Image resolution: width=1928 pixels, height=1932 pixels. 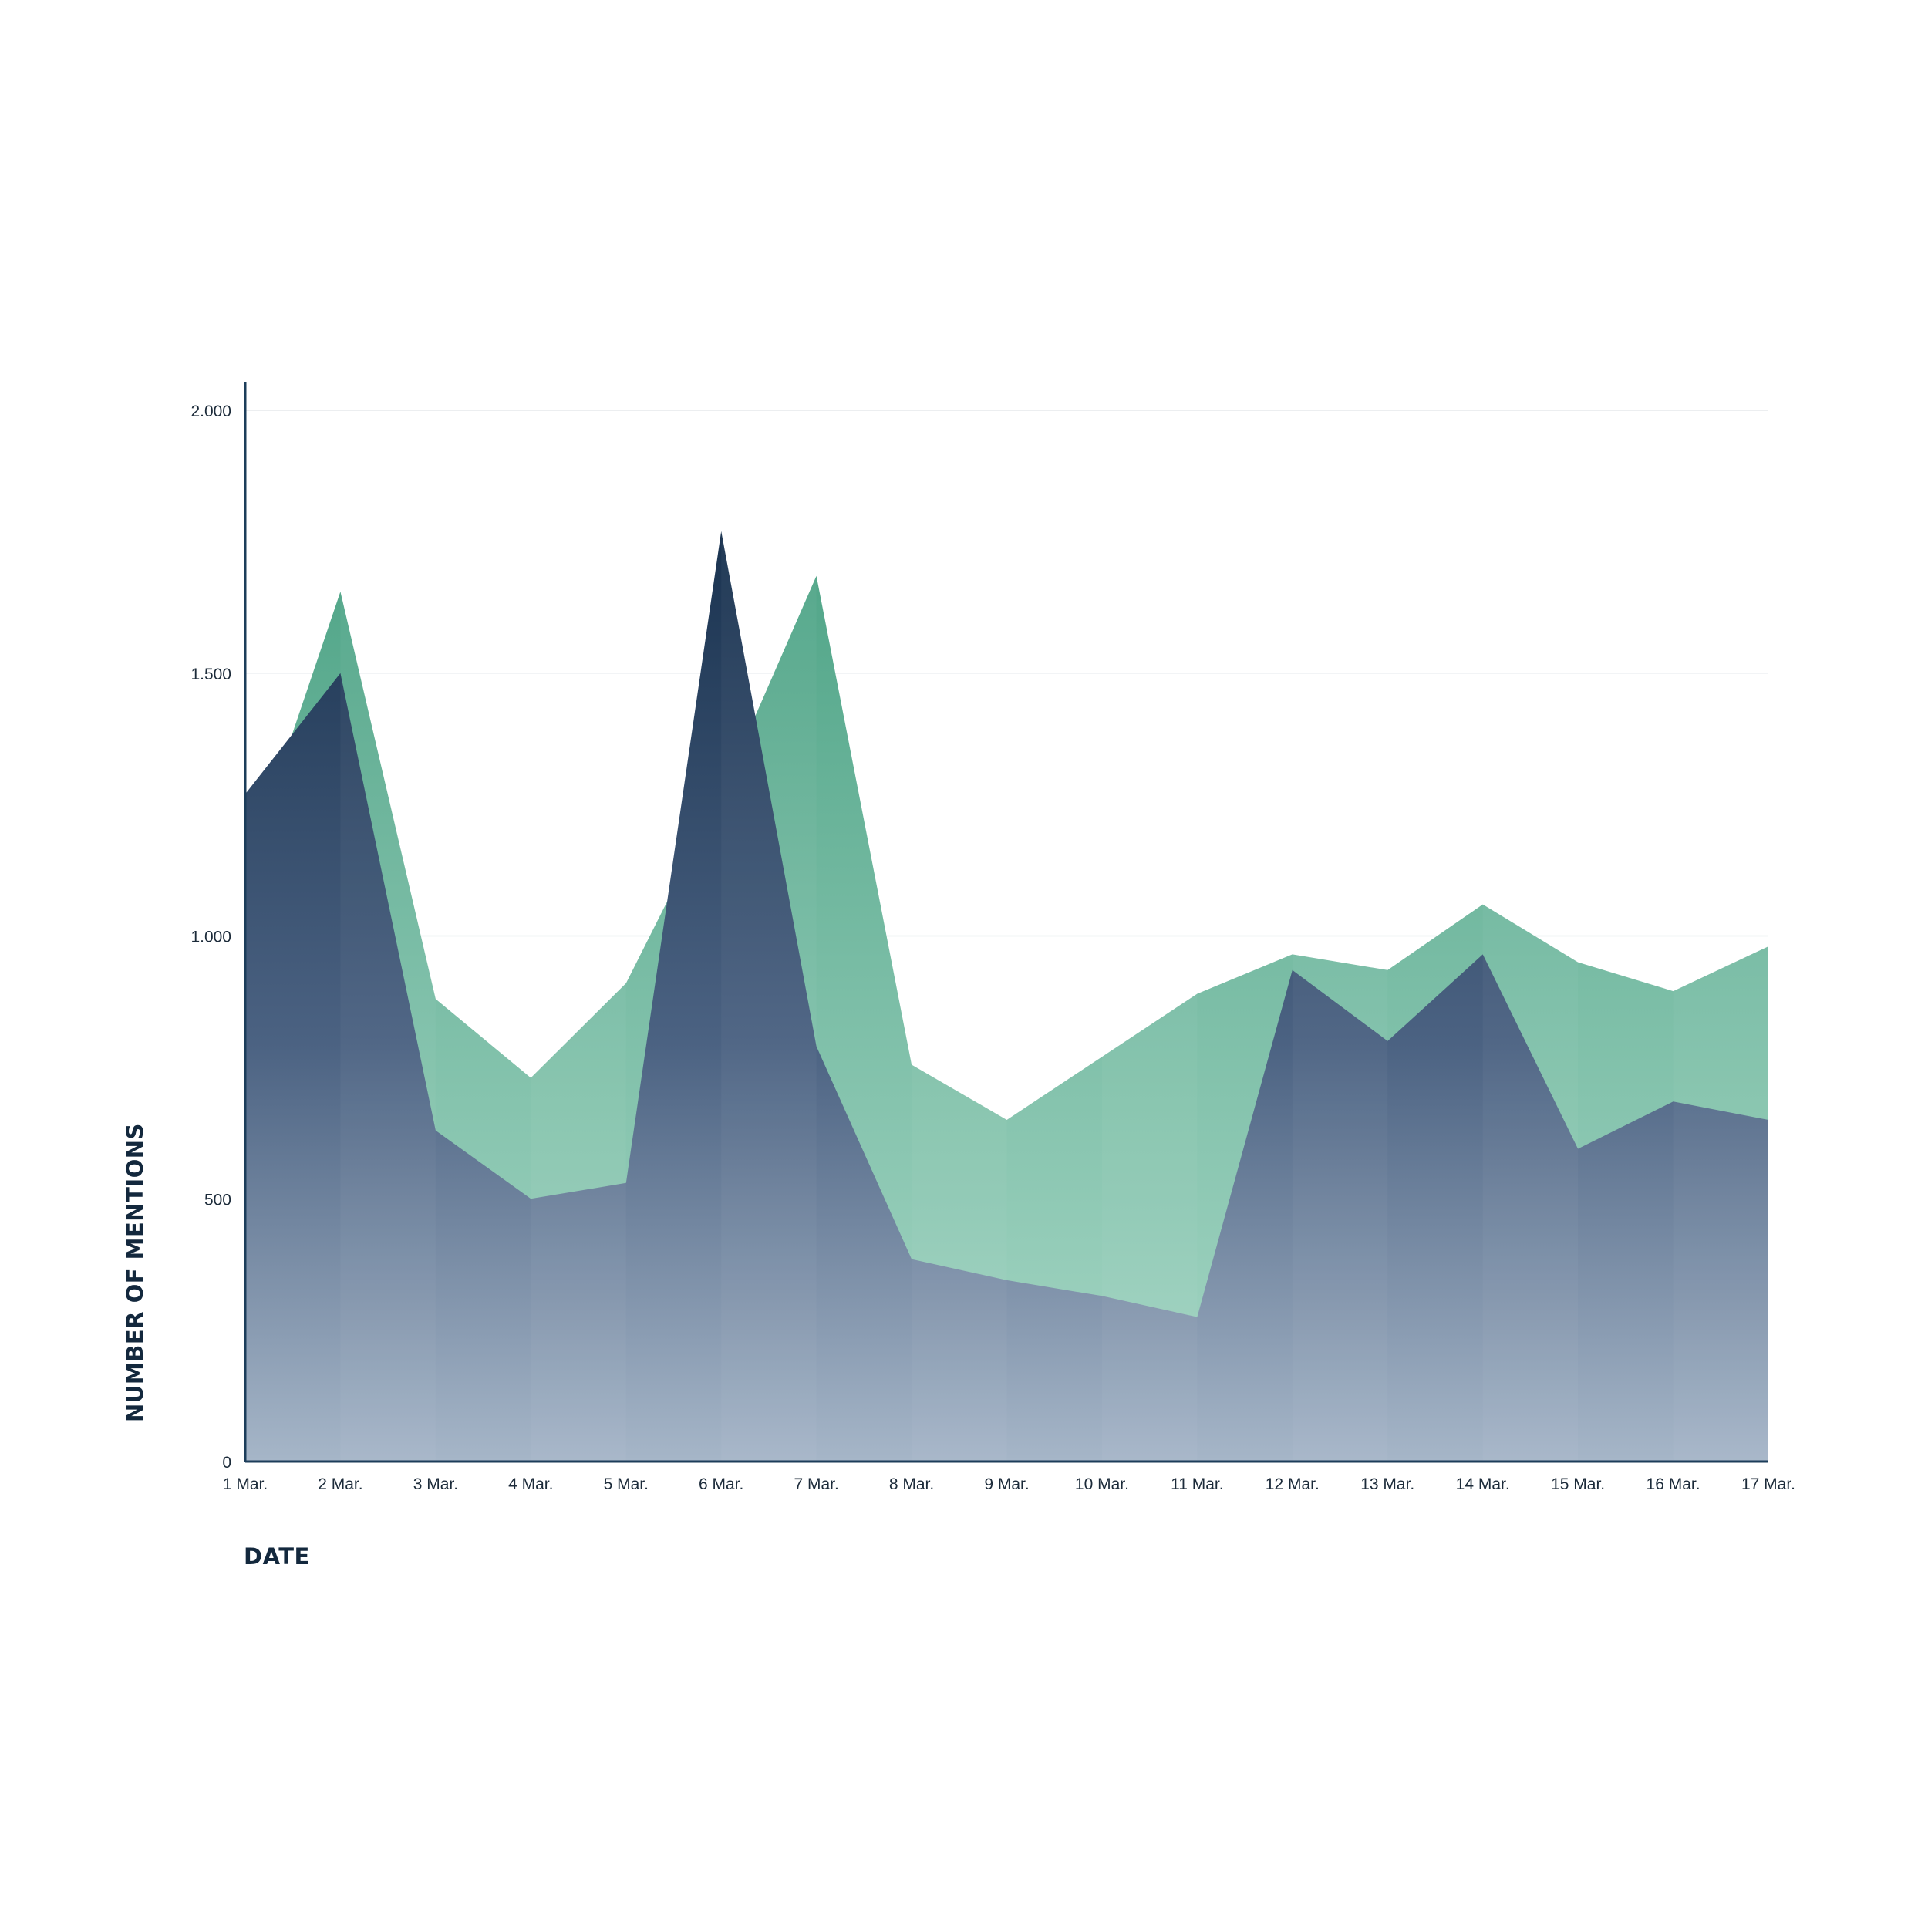 I want to click on x-tick-label: 11 Mar., so click(x=1197, y=1484).